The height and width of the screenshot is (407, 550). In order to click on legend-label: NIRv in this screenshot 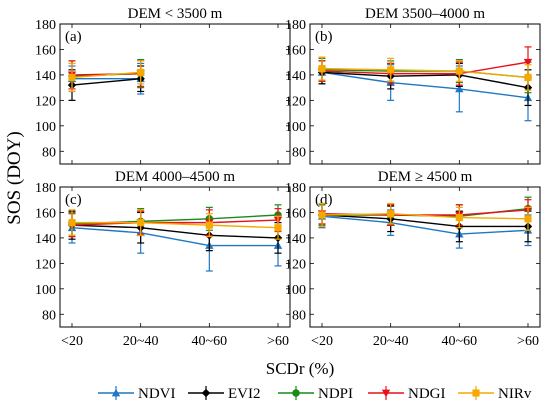, I will do `click(515, 394)`.